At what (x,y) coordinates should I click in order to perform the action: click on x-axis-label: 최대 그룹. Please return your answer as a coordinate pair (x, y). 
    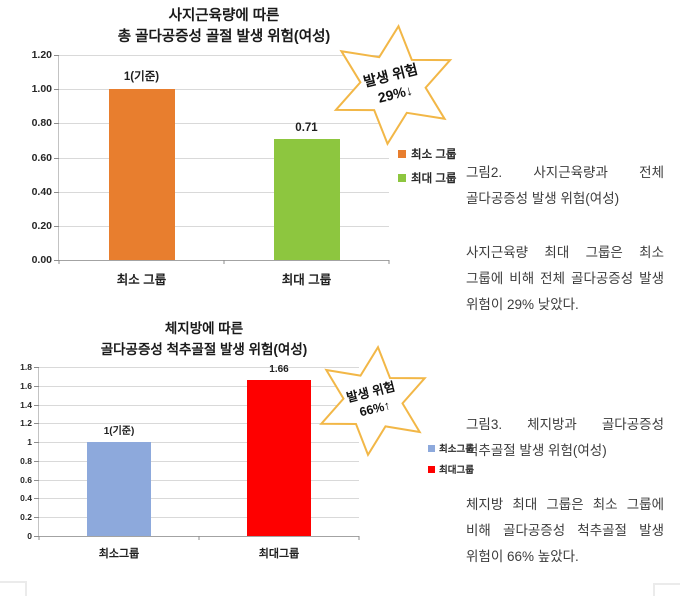
    Looking at the image, I should click on (306, 280).